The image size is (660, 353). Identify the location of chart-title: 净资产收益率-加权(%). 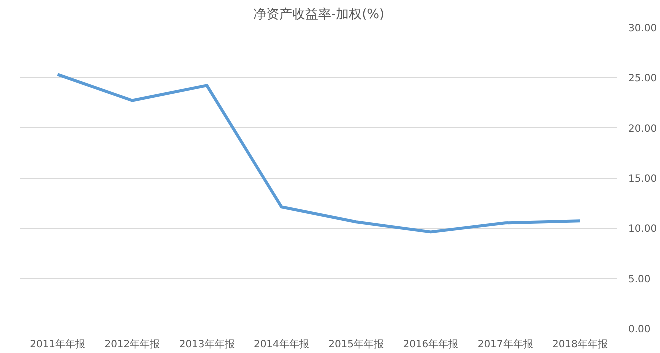
(319, 14).